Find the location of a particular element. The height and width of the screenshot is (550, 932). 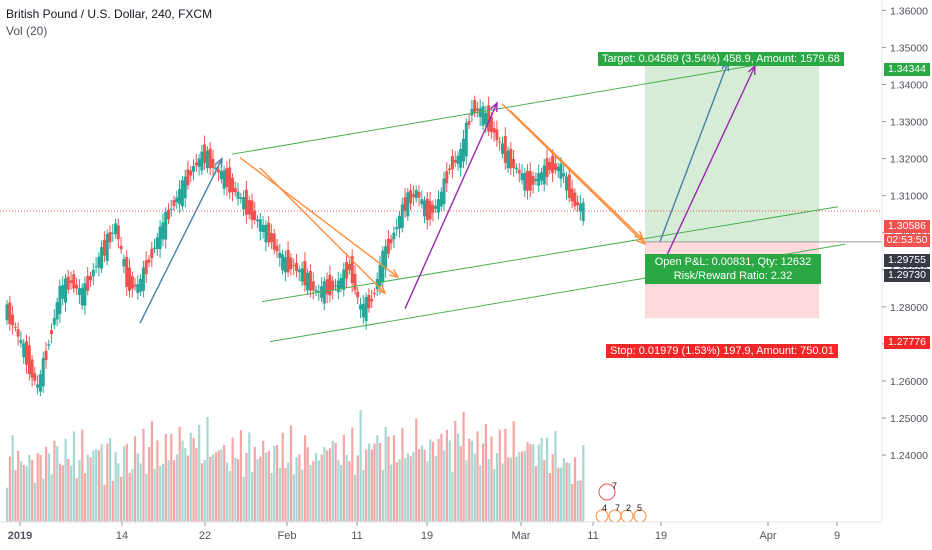

open-pnl-label: Open P&L: 0.00831, Qty: 12632 is located at coordinates (733, 262).